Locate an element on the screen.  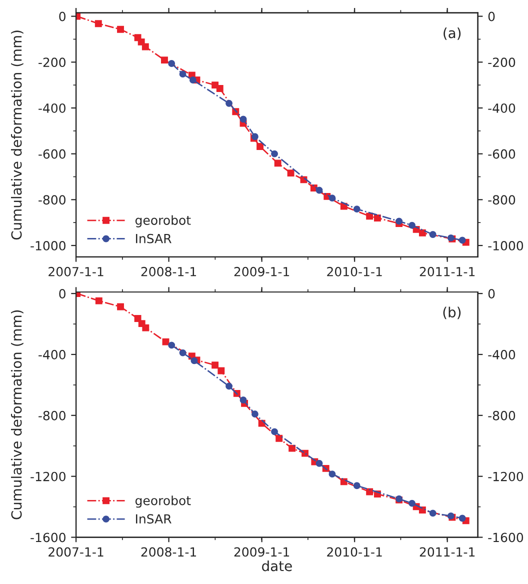
x-axis-title: date is located at coordinates (277, 566).